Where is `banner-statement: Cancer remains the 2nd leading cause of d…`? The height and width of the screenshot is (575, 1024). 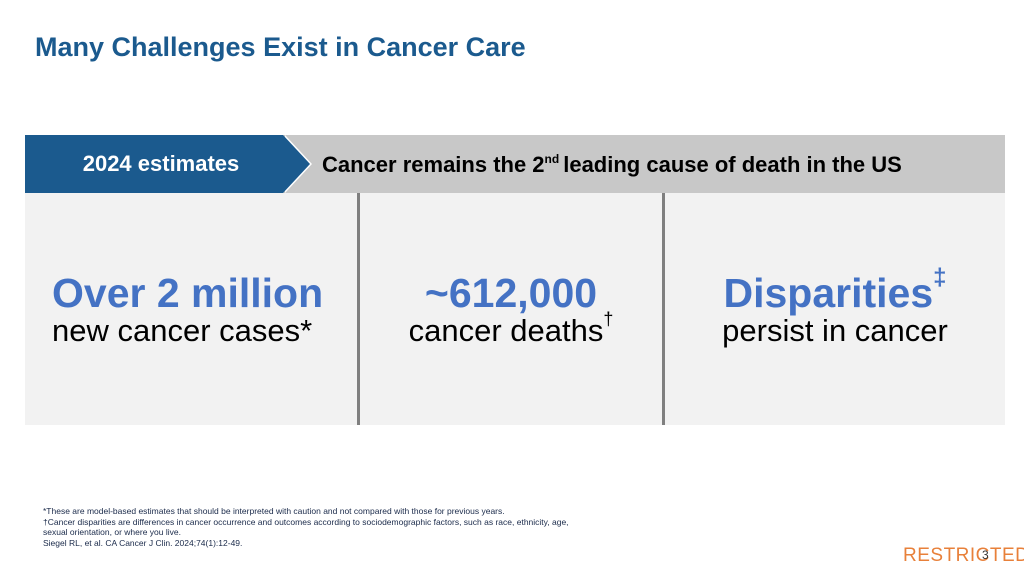 banner-statement: Cancer remains the 2nd leading cause of d… is located at coordinates (612, 164).